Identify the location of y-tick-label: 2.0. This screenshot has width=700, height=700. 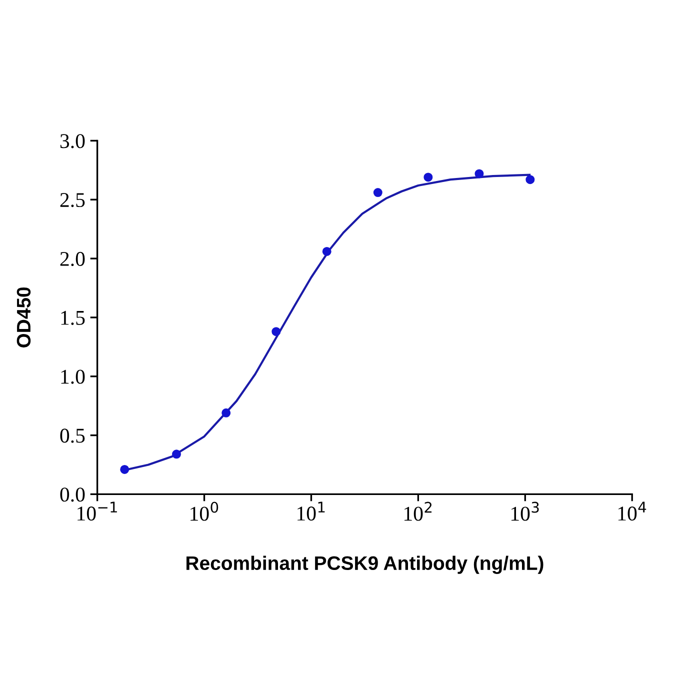
(72, 259).